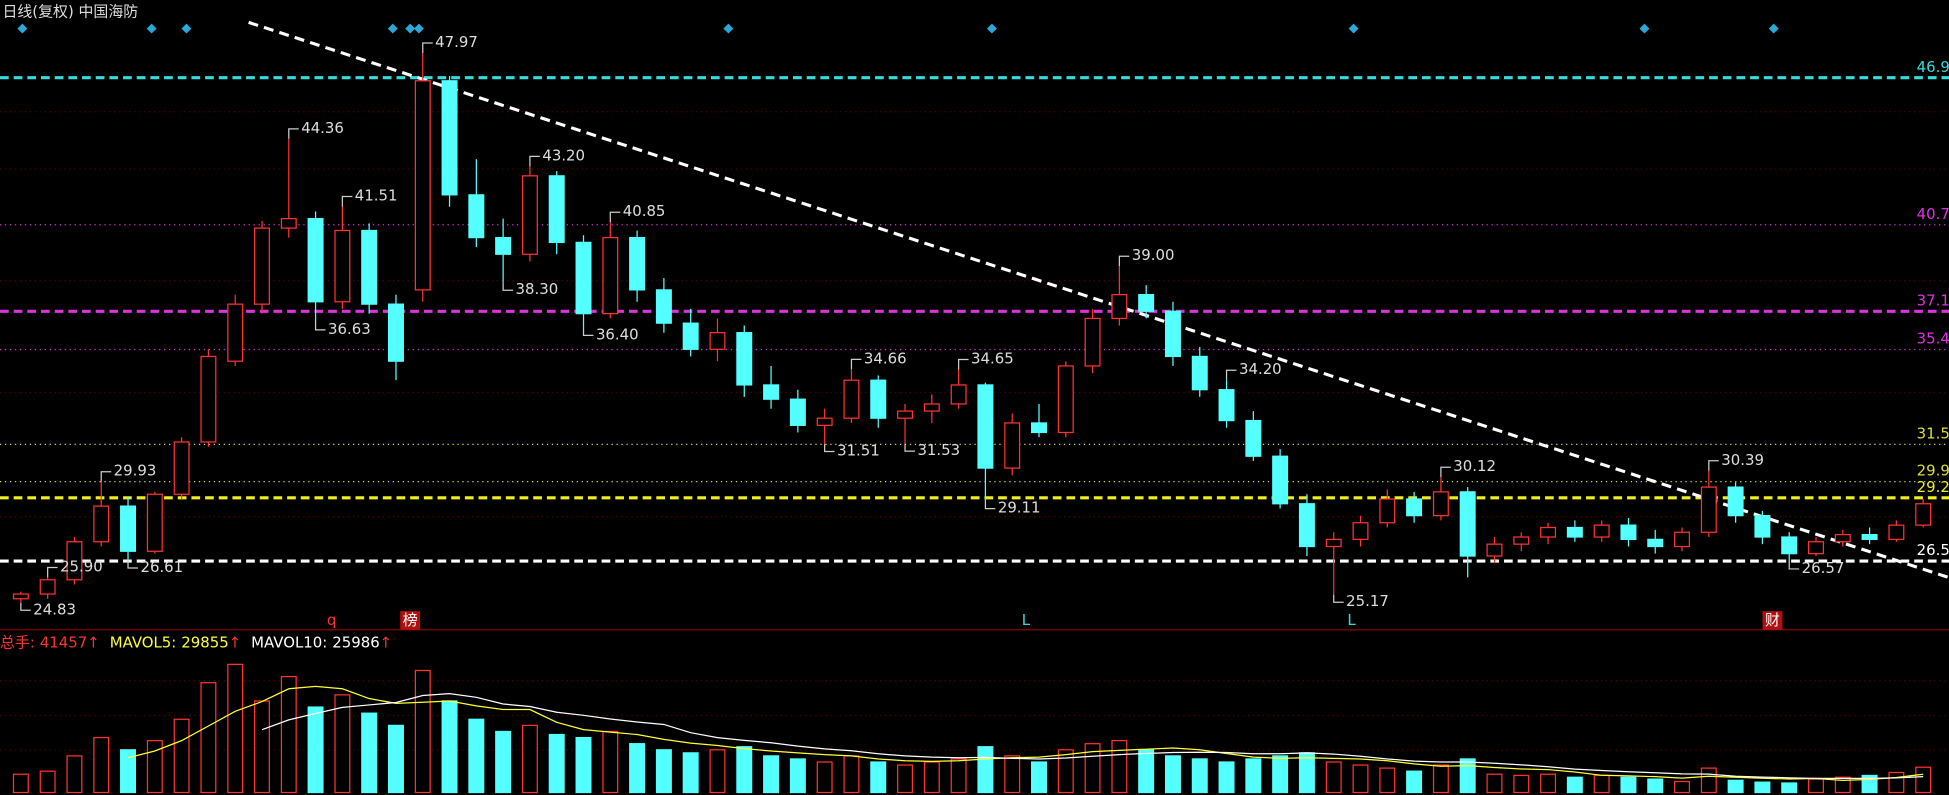 This screenshot has width=1949, height=795. Describe the element at coordinates (17, 642) in the screenshot. I see `legend-name: 总手:` at that location.